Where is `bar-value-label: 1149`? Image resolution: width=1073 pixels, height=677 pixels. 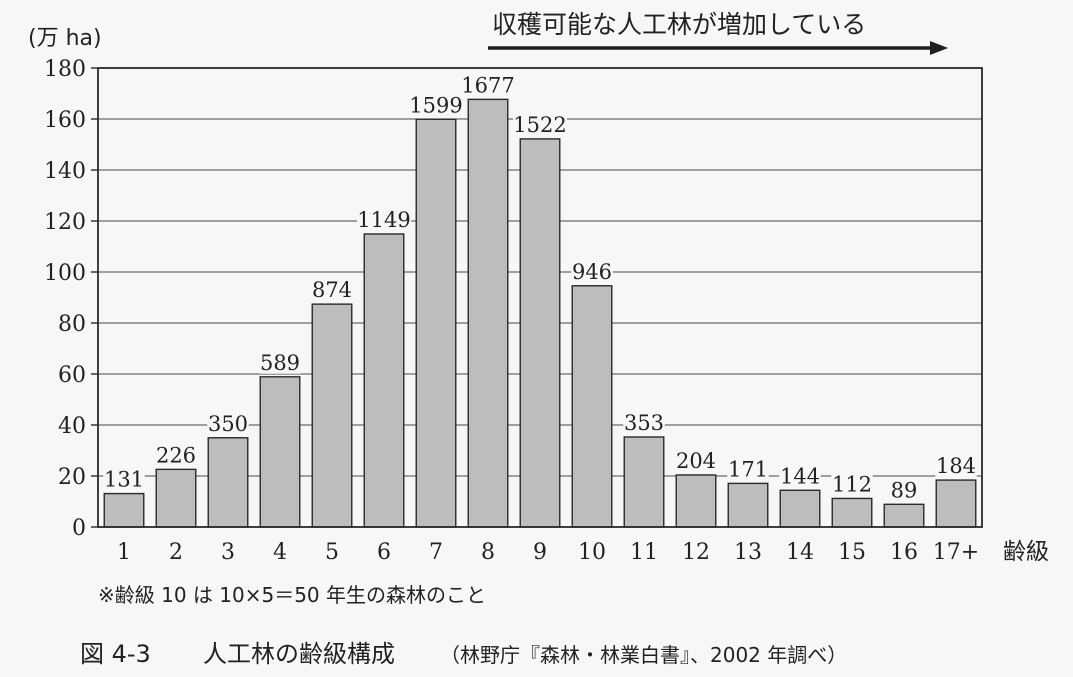 bar-value-label: 1149 is located at coordinates (383, 220).